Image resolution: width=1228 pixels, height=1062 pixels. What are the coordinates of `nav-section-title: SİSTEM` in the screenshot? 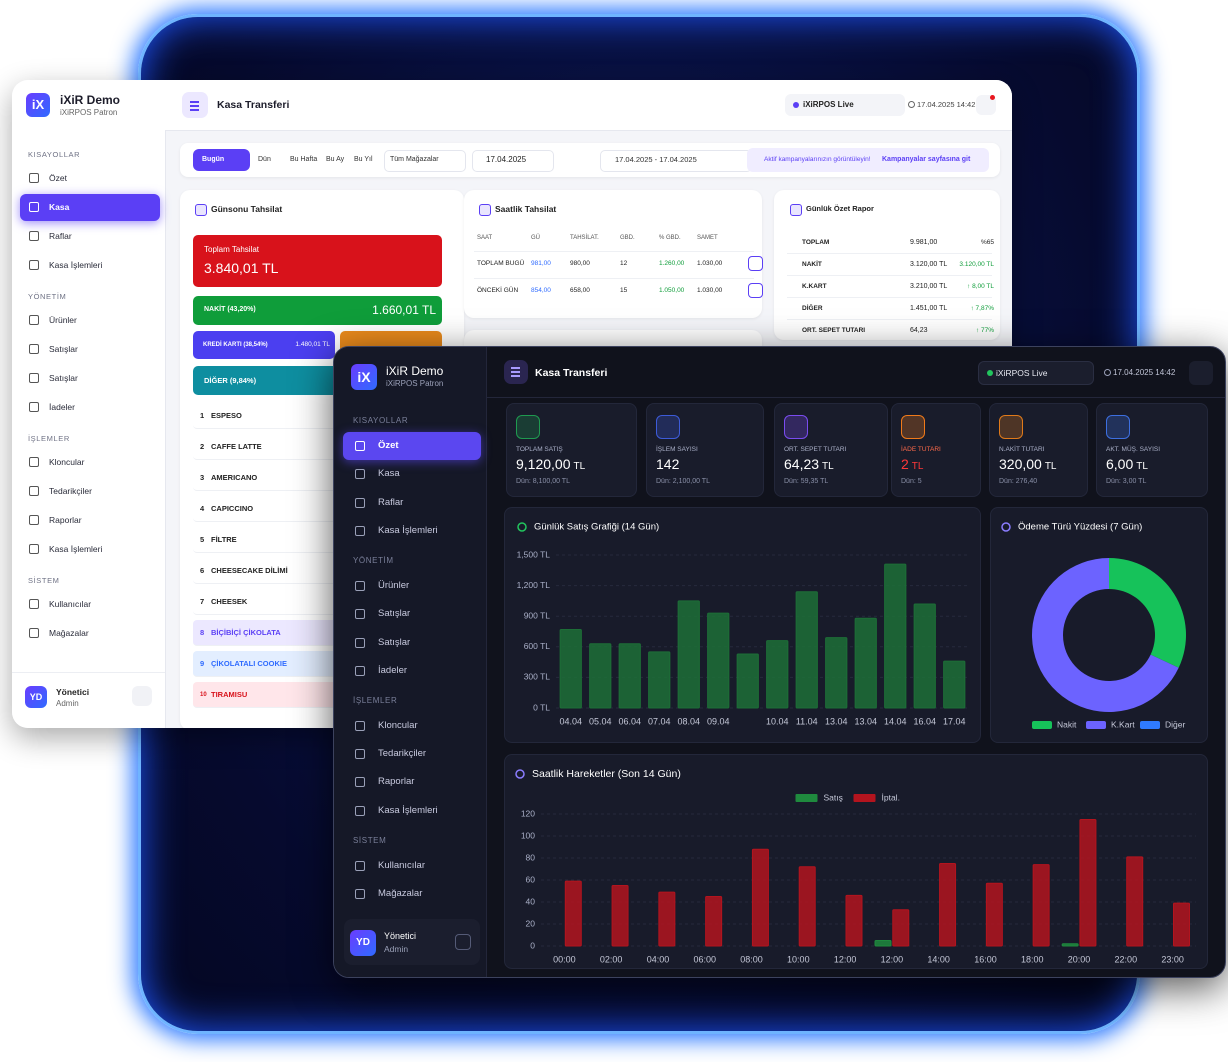 It's located at (370, 840).